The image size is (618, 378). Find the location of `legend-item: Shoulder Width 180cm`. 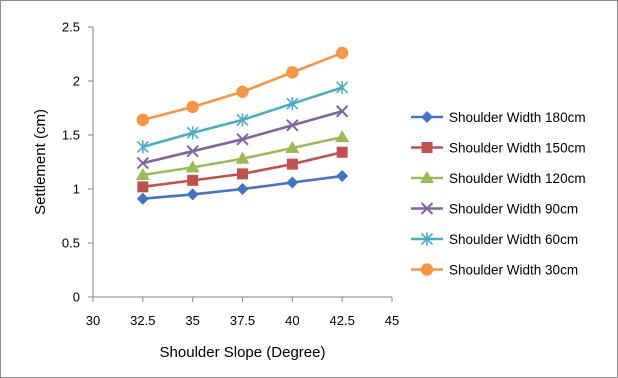

legend-item: Shoulder Width 180cm is located at coordinates (498, 117).